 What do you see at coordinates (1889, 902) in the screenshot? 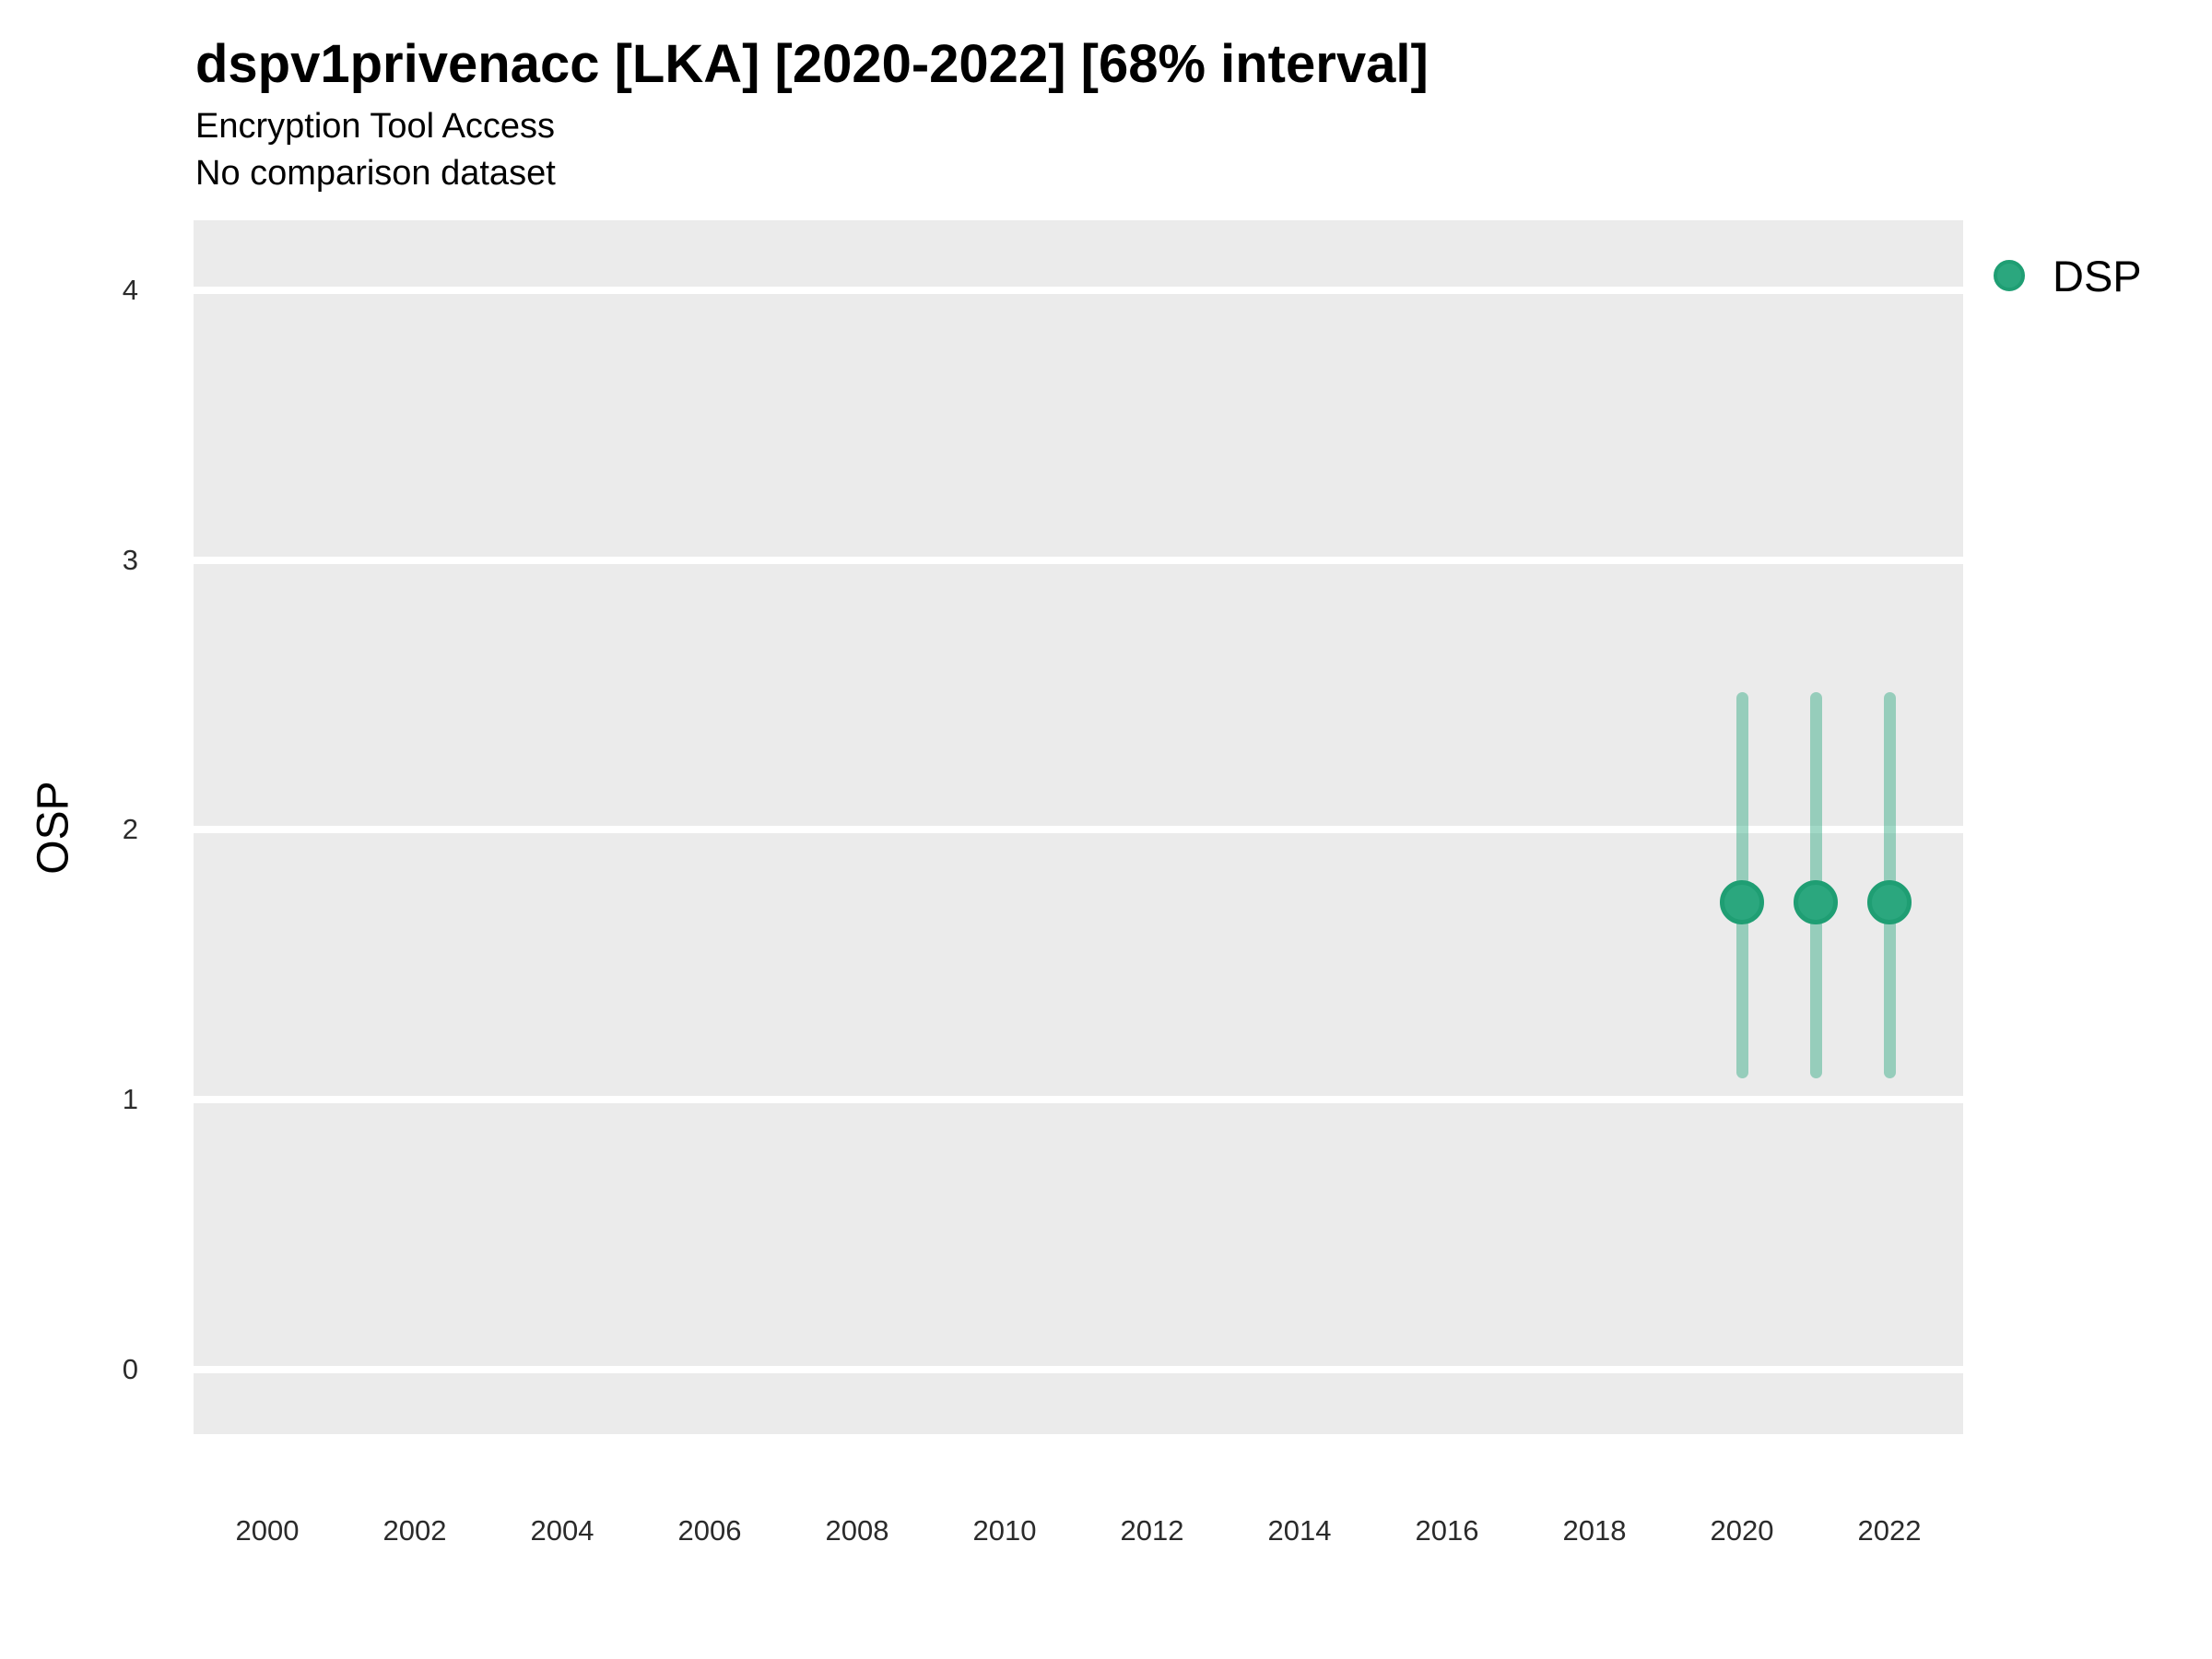
I see `data-point-DSP-2022` at bounding box center [1889, 902].